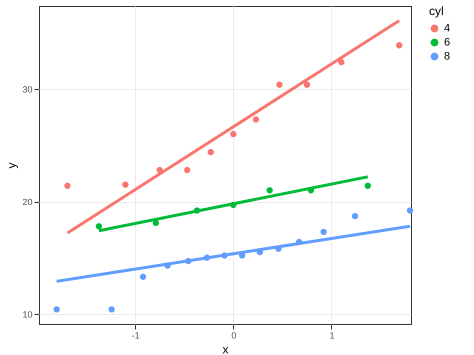 This screenshot has width=474, height=355. Describe the element at coordinates (27, 89) in the screenshot. I see `y-tick-label: 30` at that location.